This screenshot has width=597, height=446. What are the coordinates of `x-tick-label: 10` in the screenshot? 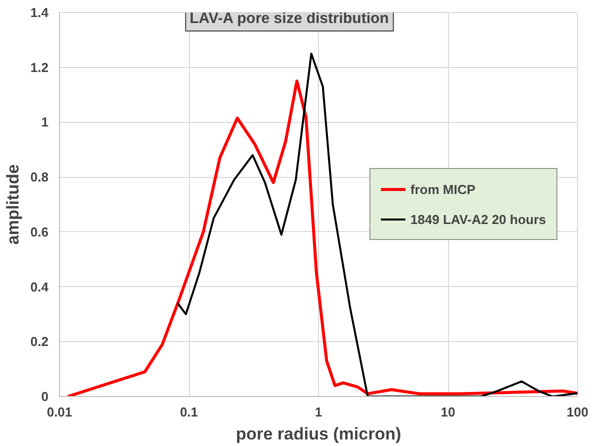 It's located at (448, 412).